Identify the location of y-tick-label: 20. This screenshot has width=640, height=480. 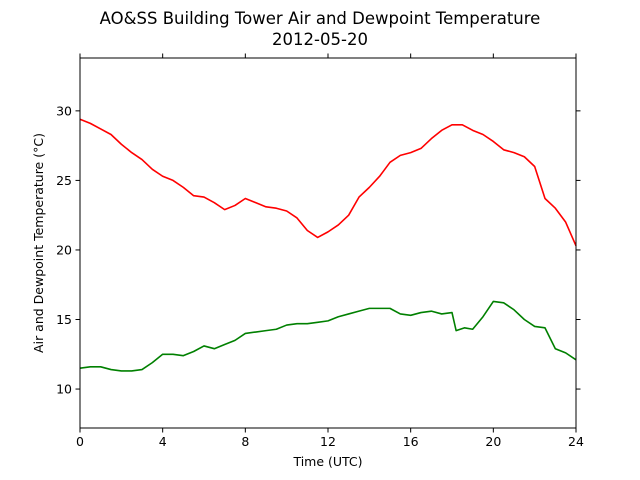
(64, 249).